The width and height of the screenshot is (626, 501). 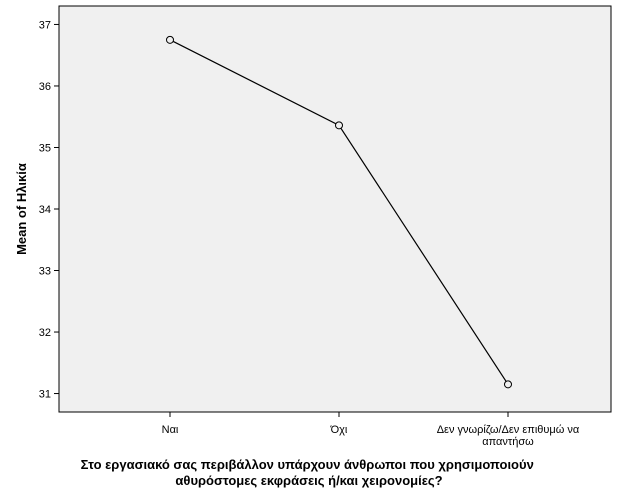 I want to click on x-tick-label: Δεν γνωρίζω/Δεν επιθυμώ να απαντήσω, so click(x=508, y=436).